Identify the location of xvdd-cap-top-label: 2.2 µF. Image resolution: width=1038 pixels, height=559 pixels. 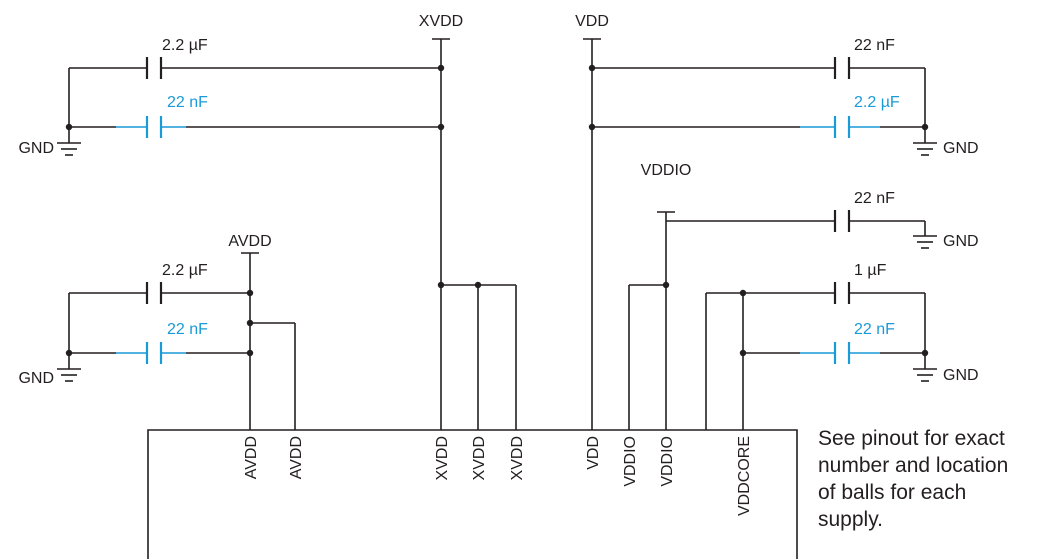
(185, 45).